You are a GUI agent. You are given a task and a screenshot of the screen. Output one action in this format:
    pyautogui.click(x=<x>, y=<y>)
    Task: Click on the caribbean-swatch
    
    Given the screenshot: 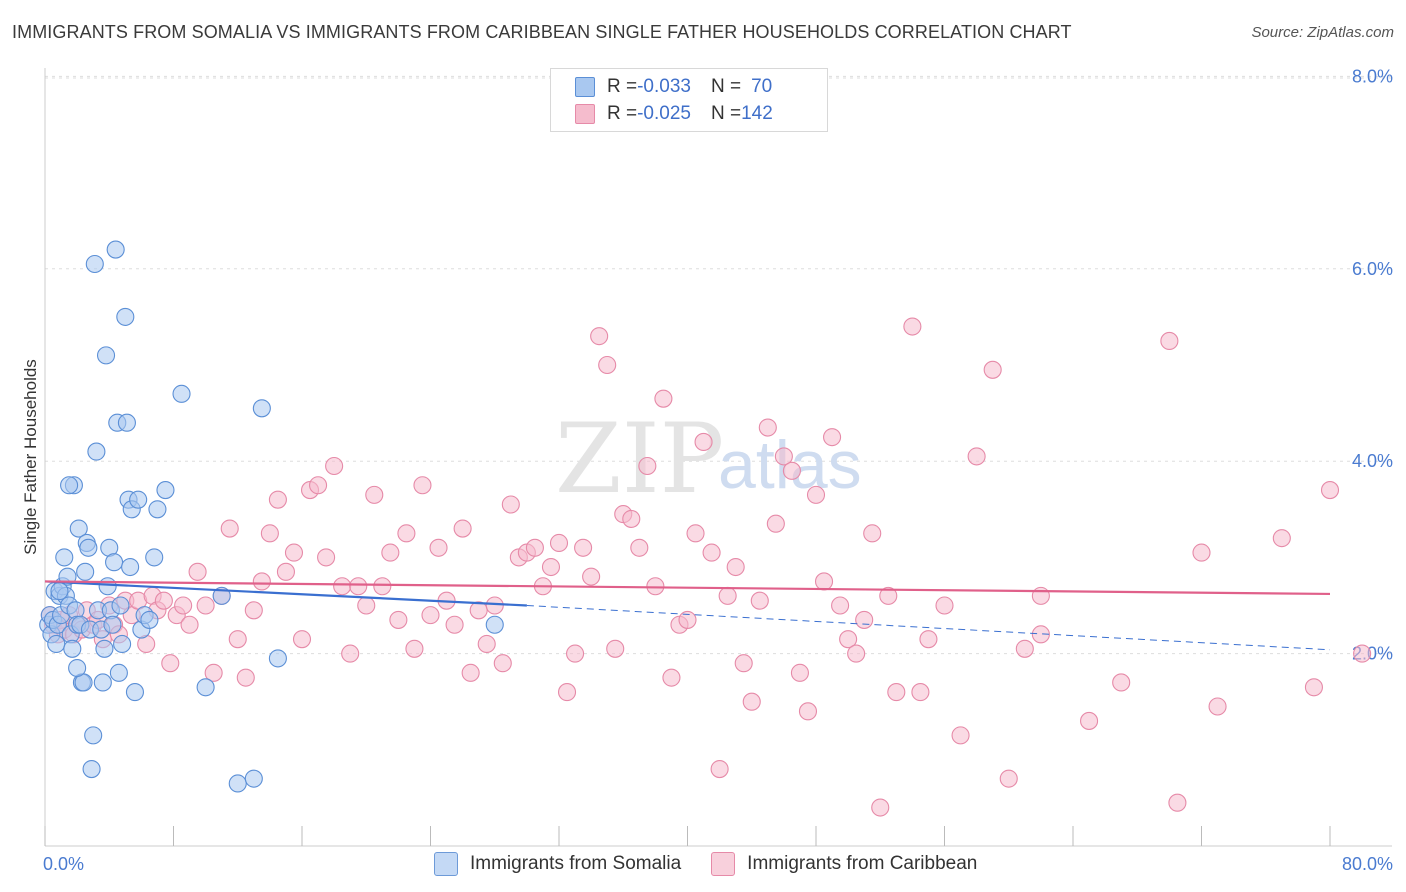 What is the action you would take?
    pyautogui.click(x=585, y=114)
    